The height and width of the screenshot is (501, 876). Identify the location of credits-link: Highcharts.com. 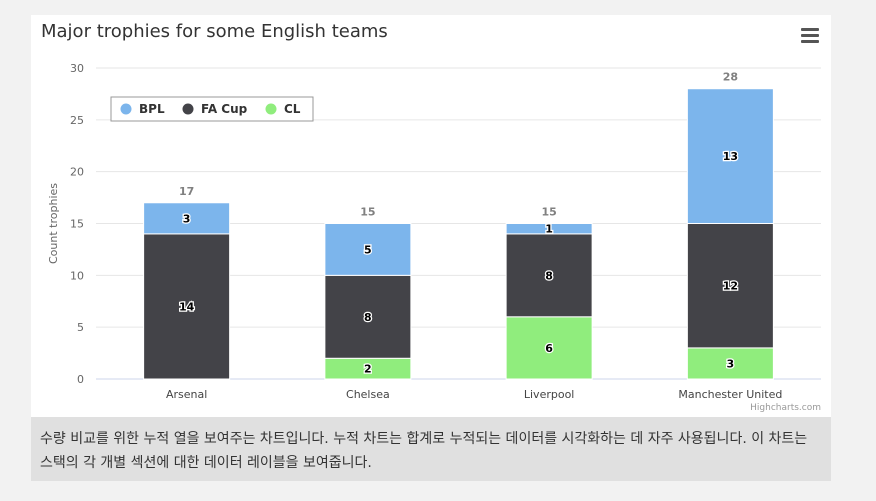
(785, 408).